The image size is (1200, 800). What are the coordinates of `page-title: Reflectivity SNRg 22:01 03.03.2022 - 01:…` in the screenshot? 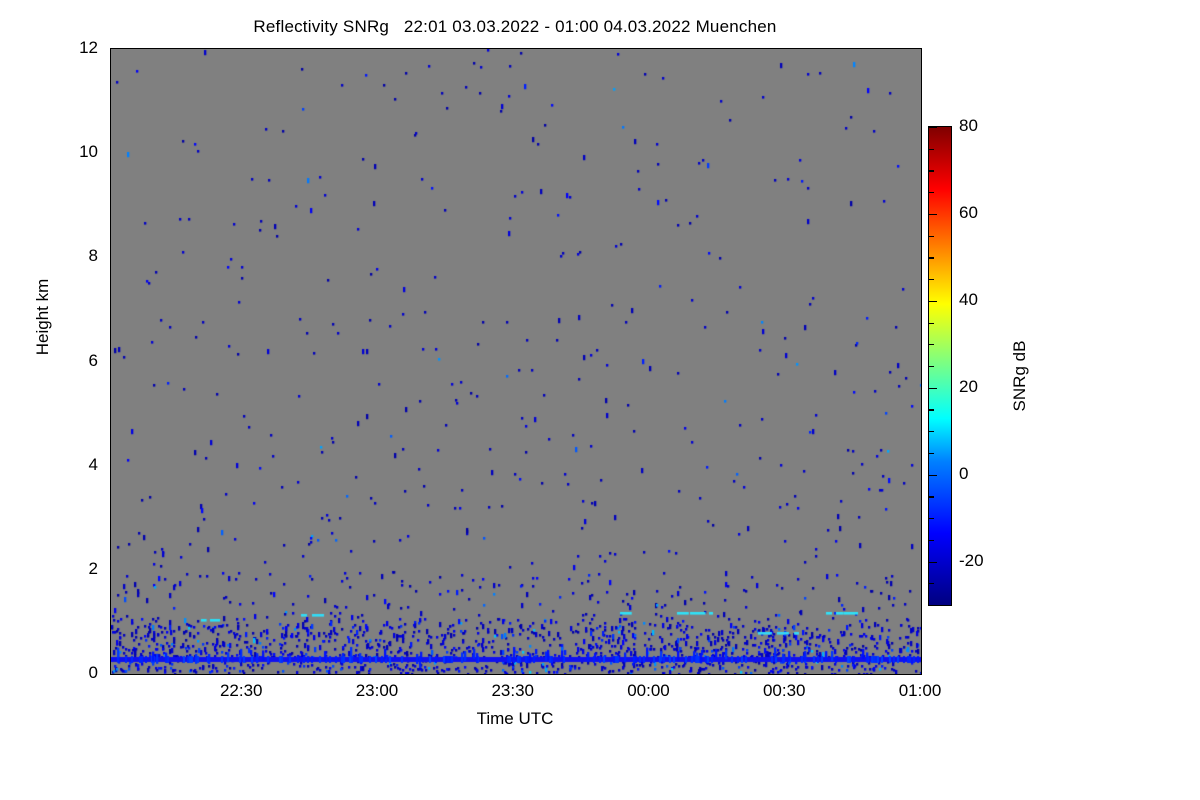 It's located at (515, 26).